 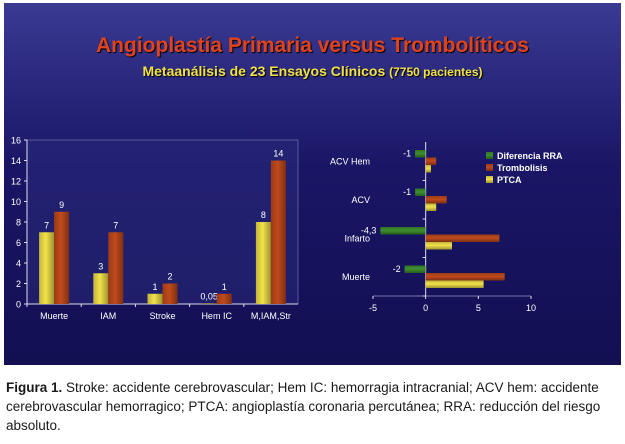 What do you see at coordinates (108, 316) in the screenshot?
I see `x-tick-label: IAM` at bounding box center [108, 316].